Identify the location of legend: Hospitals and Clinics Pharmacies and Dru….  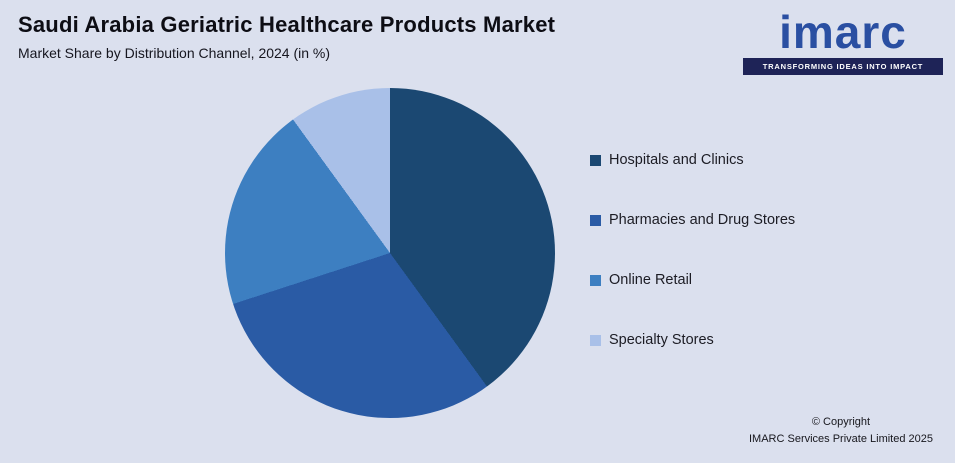
(692, 250).